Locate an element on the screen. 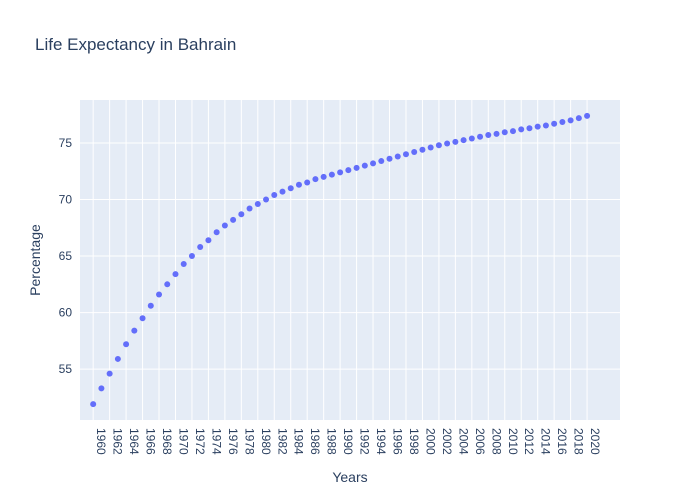 Image resolution: width=700 pixels, height=500 pixels. y-tick-labels: 55 60 65 70 75 is located at coordinates (66, 256).